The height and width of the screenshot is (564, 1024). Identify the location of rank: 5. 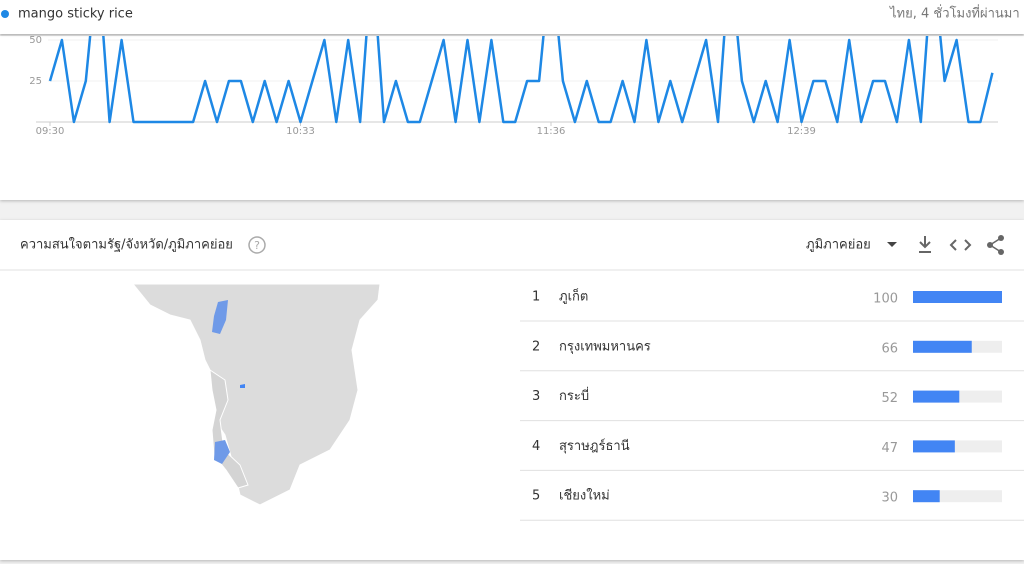
(536, 496).